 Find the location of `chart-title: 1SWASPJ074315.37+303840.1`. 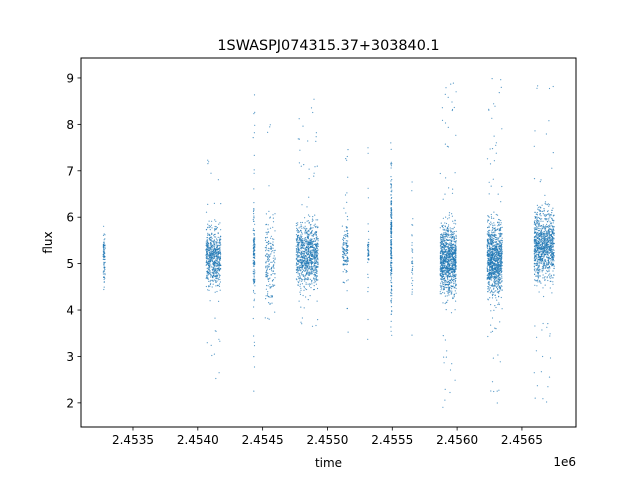

chart-title: 1SWASPJ074315.37+303840.1 is located at coordinates (328, 46).